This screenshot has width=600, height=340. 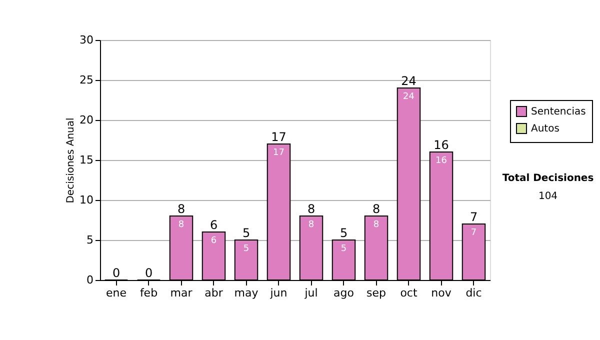 What do you see at coordinates (278, 153) in the screenshot?
I see `data-label: 17` at bounding box center [278, 153].